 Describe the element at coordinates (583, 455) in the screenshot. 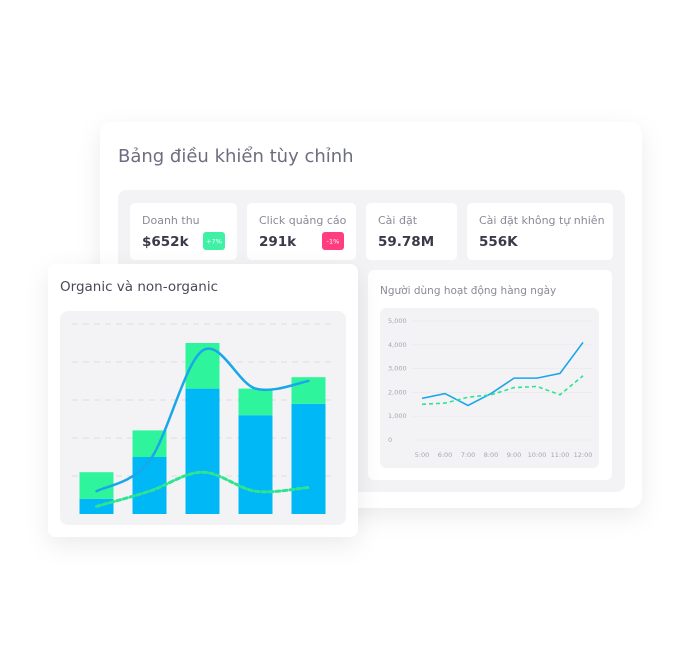

I see `x-tick-label: 12:00` at that location.